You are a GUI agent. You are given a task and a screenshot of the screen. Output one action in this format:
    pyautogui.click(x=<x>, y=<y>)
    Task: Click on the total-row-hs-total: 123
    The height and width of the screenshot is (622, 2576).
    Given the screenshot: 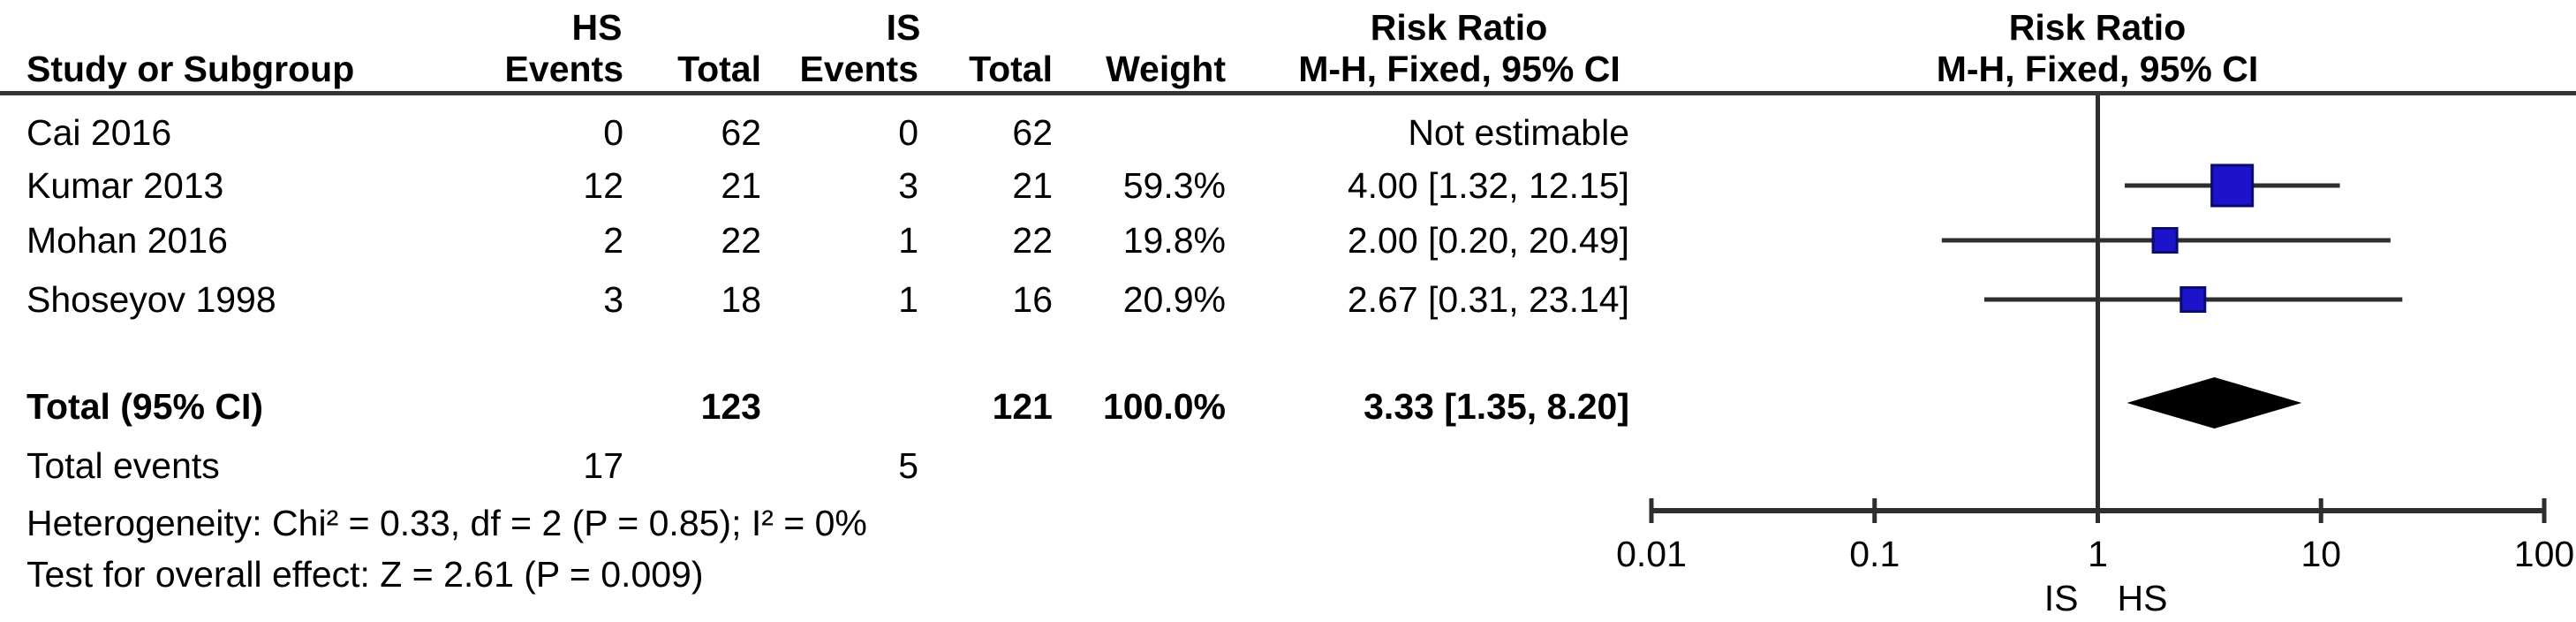 What is the action you would take?
    pyautogui.click(x=730, y=406)
    